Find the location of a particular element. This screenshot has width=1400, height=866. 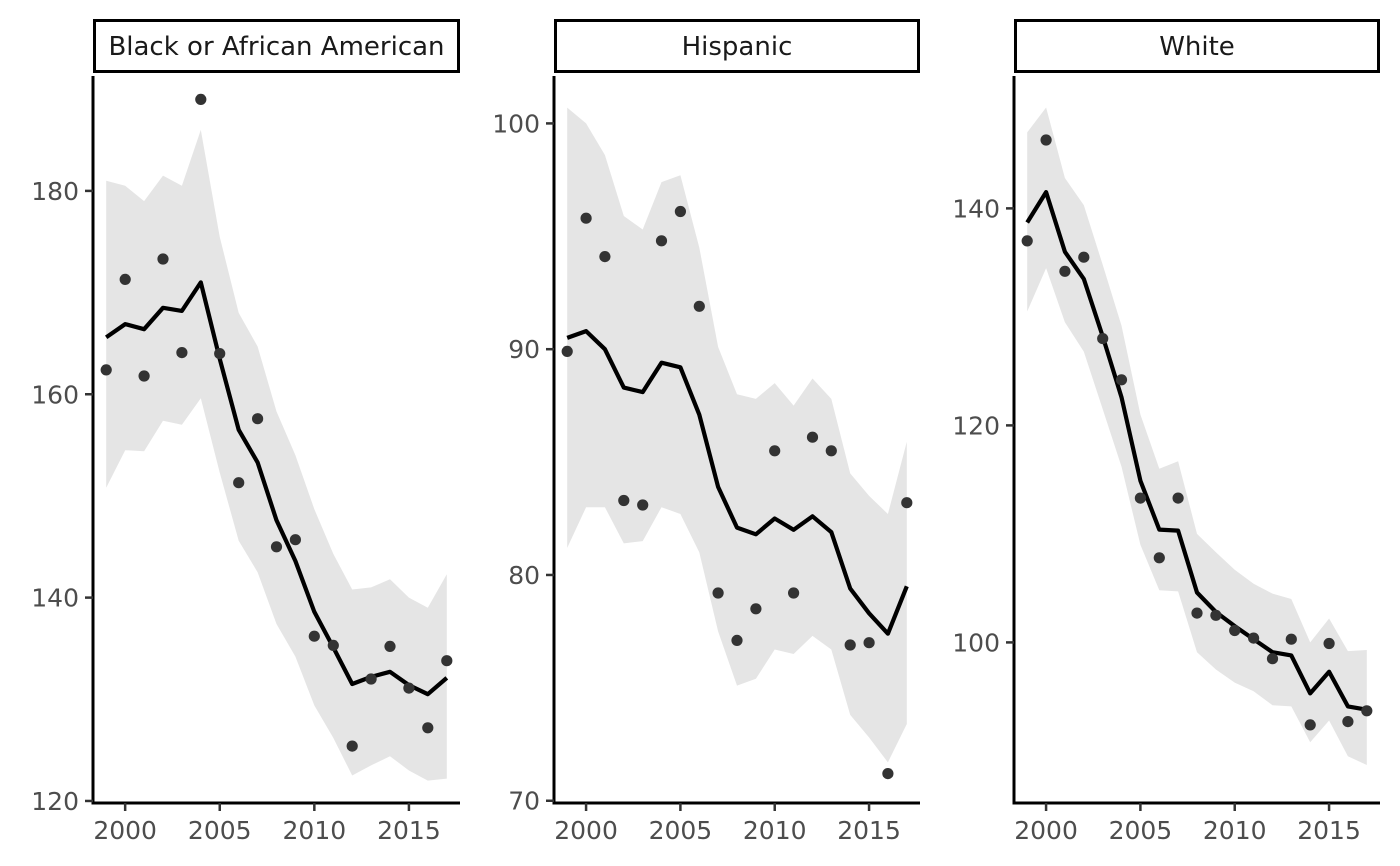

panel-title: Hispanic is located at coordinates (737, 47).